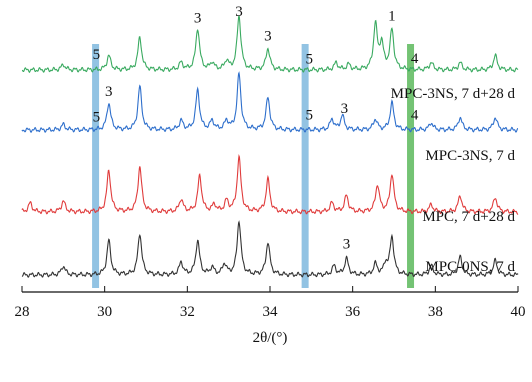 The width and height of the screenshot is (532, 382). Describe the element at coordinates (353, 312) in the screenshot. I see `x-tick-label-36: 36` at that location.